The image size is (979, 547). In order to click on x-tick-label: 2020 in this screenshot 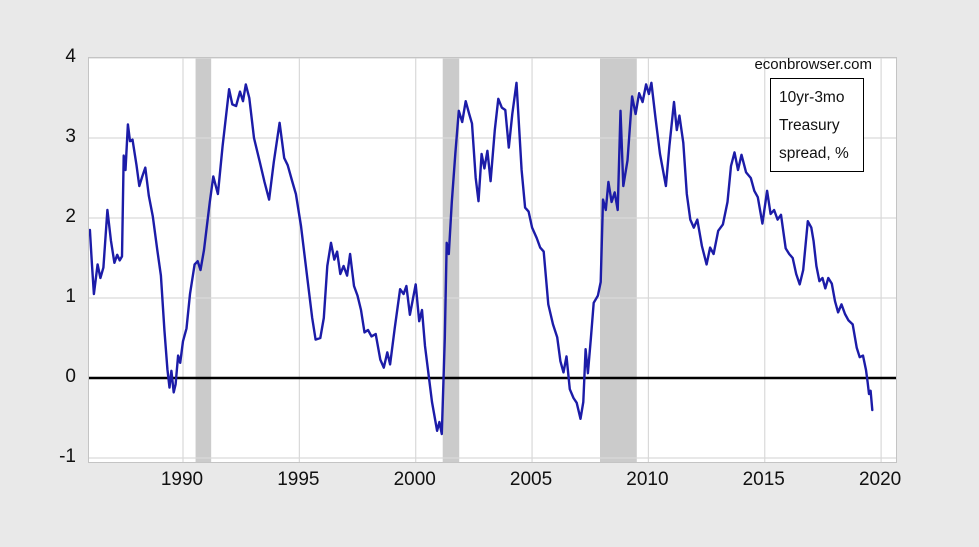, I will do `click(880, 479)`.